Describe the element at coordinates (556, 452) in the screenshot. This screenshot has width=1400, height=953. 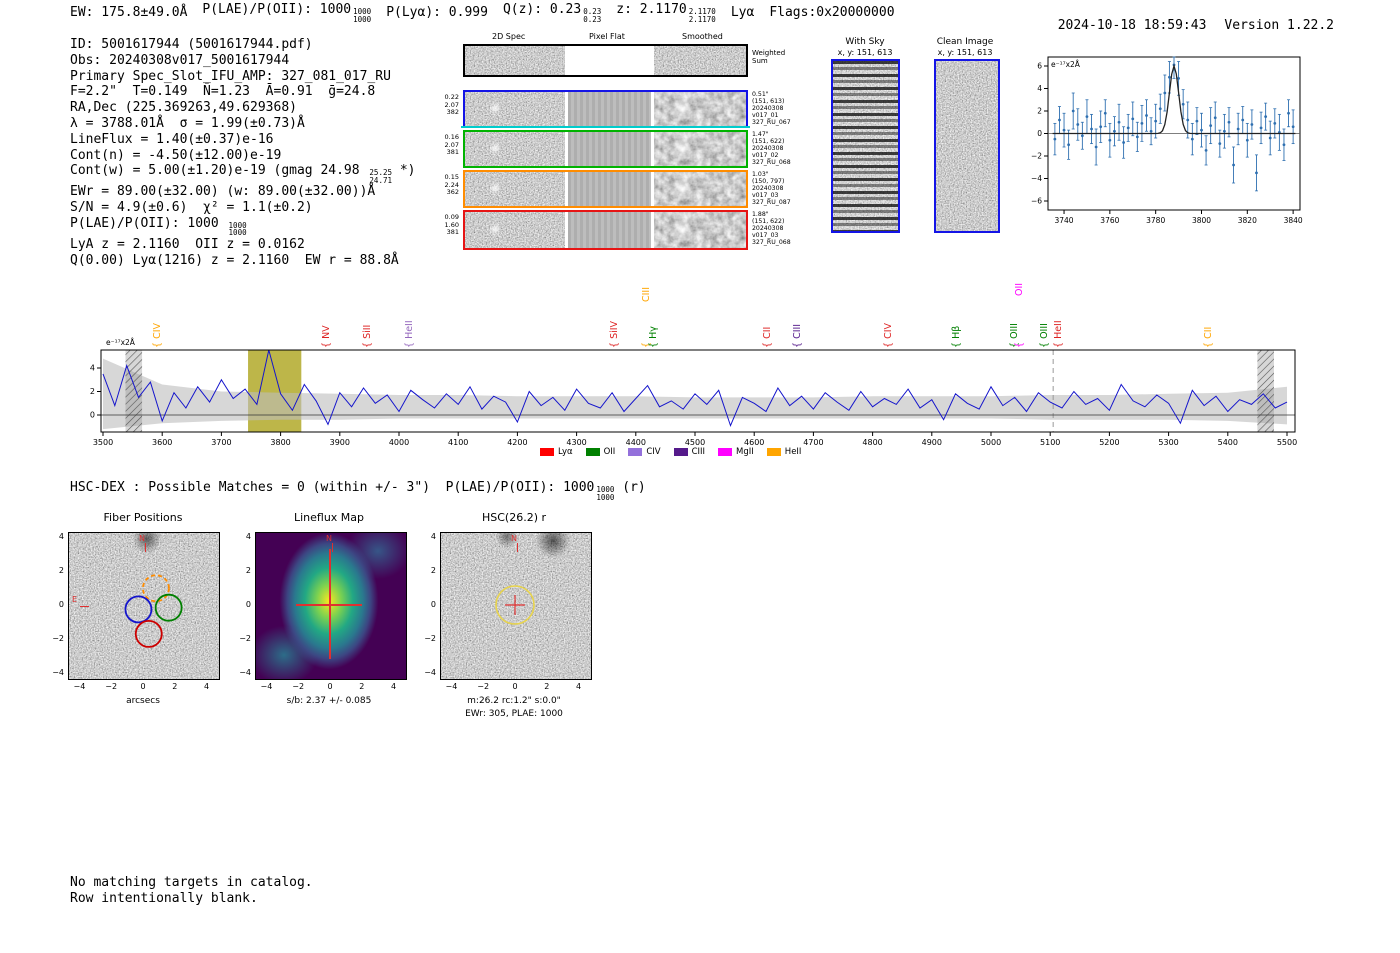
I see `legend-item: Lyα` at that location.